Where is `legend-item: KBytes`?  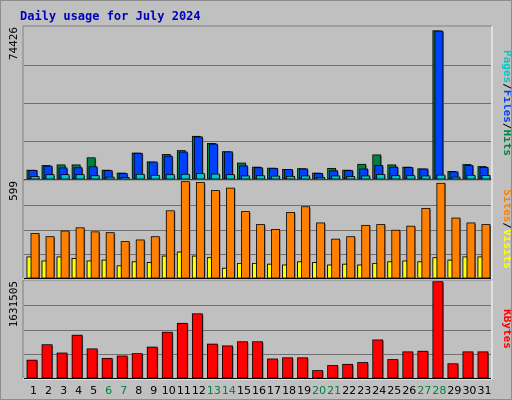 legend-item: KBytes is located at coordinates (506, 329).